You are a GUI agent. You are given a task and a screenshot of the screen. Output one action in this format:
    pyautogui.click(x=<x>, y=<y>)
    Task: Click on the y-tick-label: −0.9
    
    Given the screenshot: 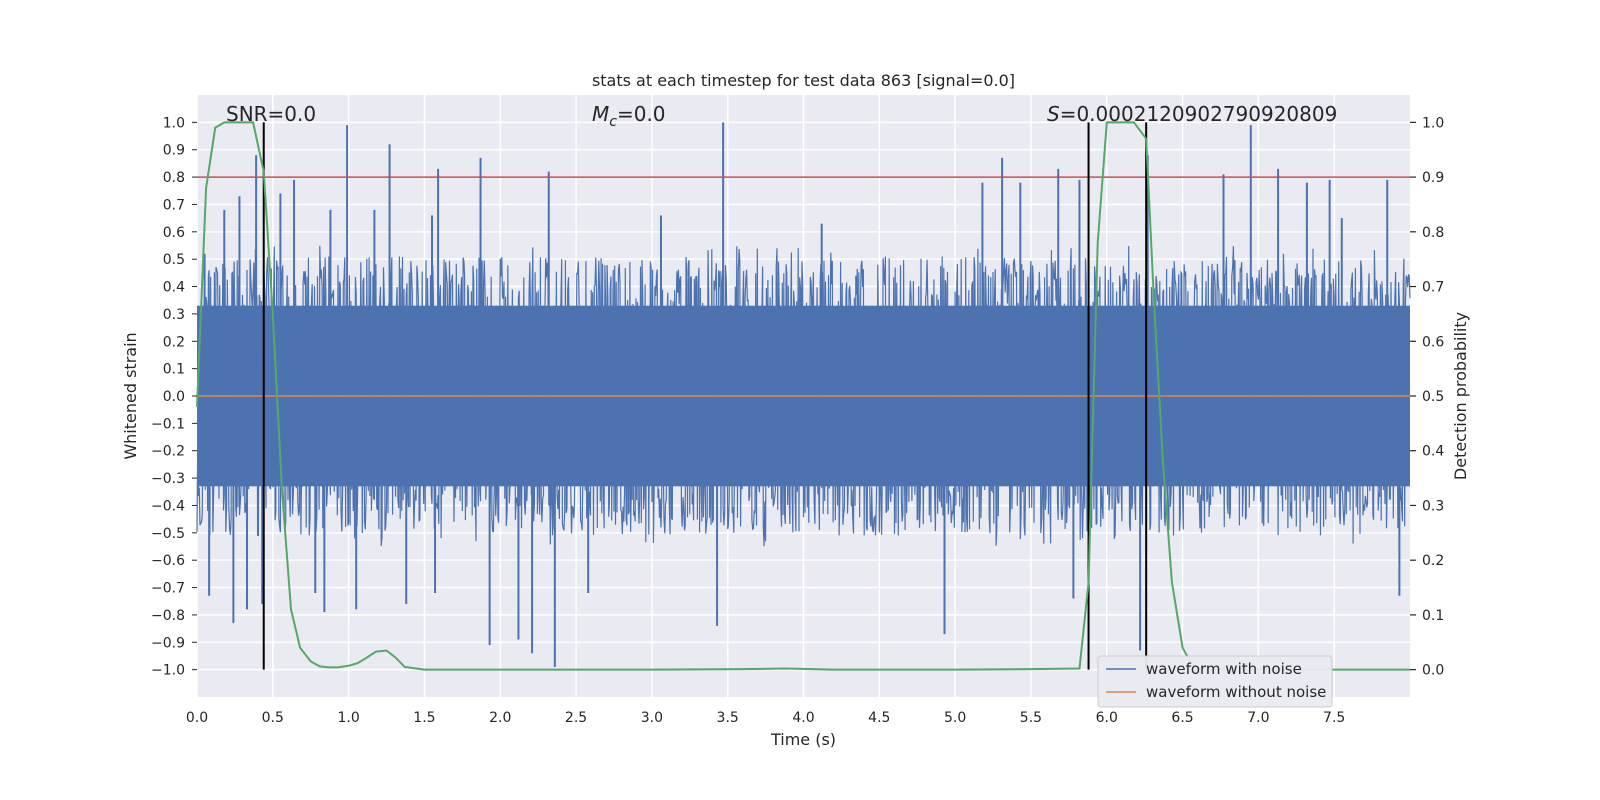 What is the action you would take?
    pyautogui.click(x=168, y=643)
    